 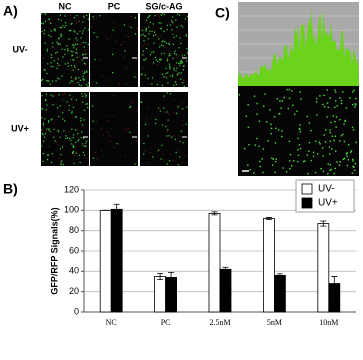 What do you see at coordinates (74, 291) in the screenshot?
I see `y-tick-label: 20` at bounding box center [74, 291].